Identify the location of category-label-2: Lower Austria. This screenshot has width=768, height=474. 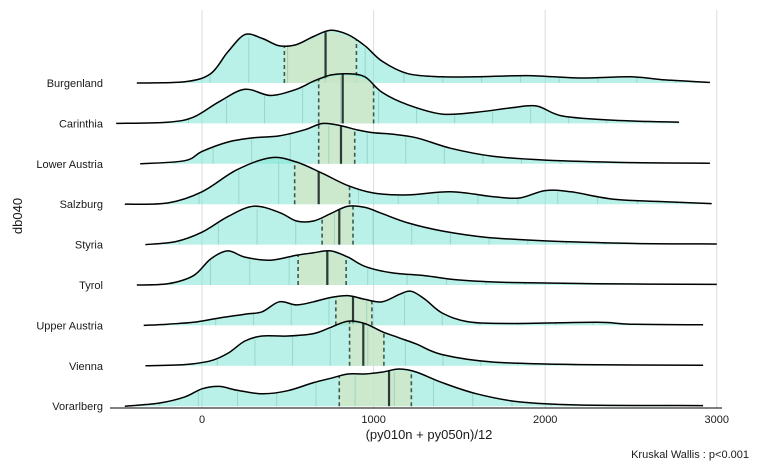
(70, 165).